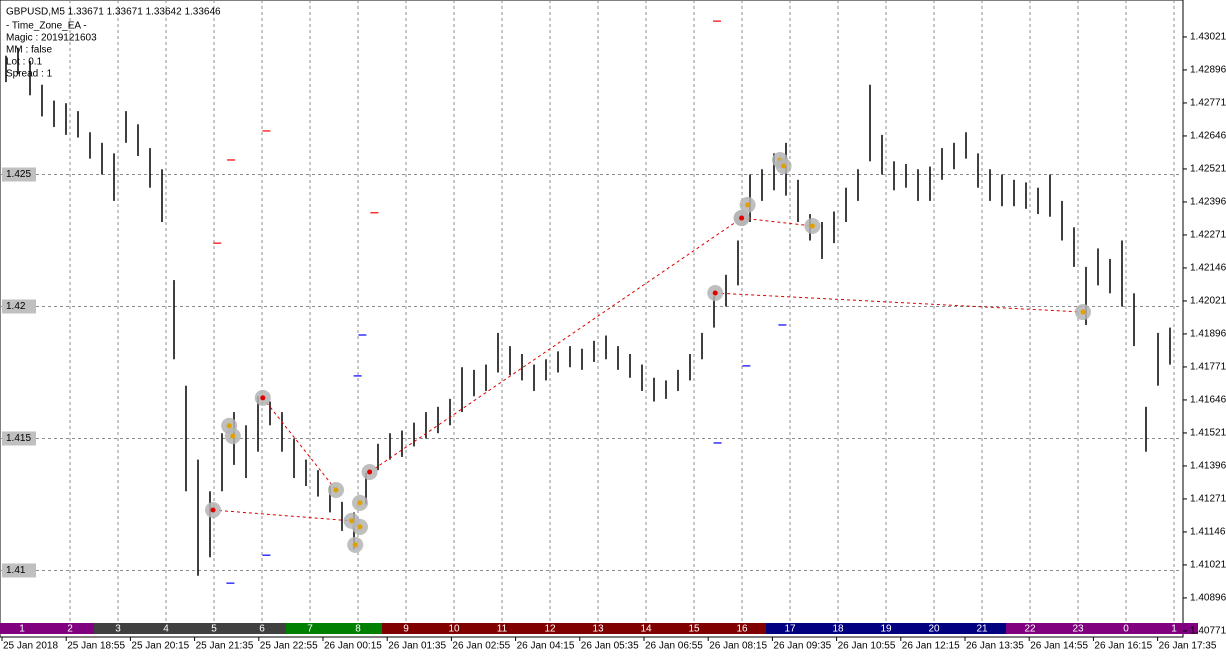 This screenshot has height=660, width=1226. I want to click on hour-label: 0, so click(1126, 629).